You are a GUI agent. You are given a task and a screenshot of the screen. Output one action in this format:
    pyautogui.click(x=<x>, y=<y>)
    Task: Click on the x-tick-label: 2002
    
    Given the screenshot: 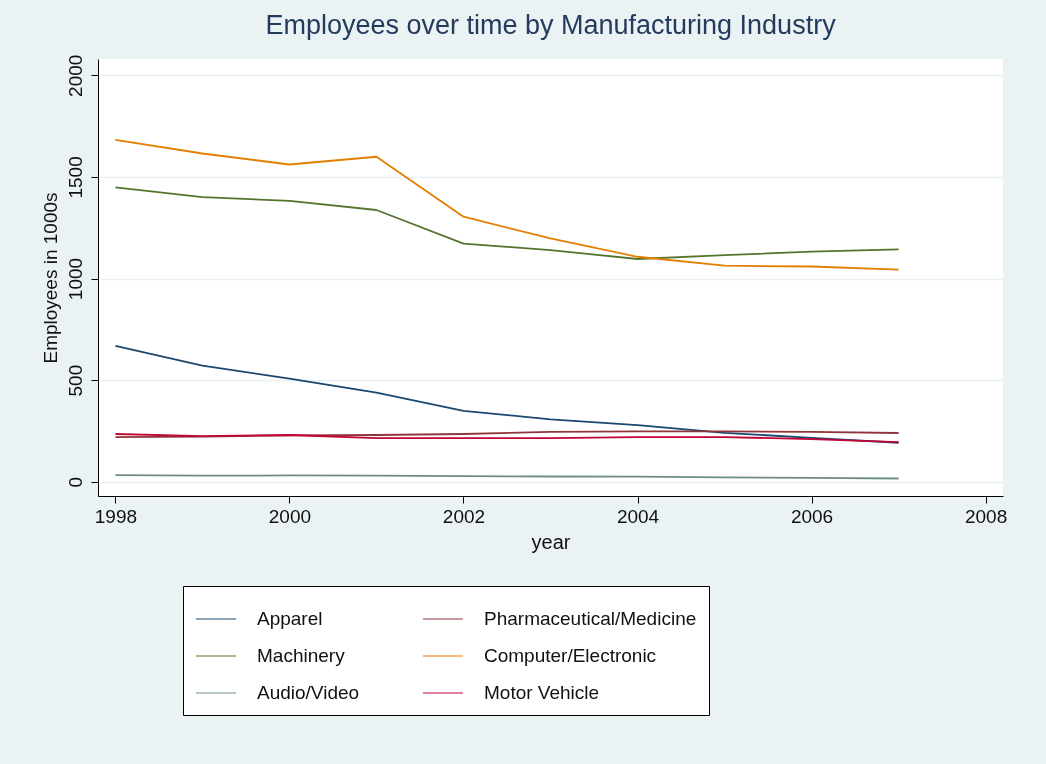 What is the action you would take?
    pyautogui.click(x=464, y=516)
    